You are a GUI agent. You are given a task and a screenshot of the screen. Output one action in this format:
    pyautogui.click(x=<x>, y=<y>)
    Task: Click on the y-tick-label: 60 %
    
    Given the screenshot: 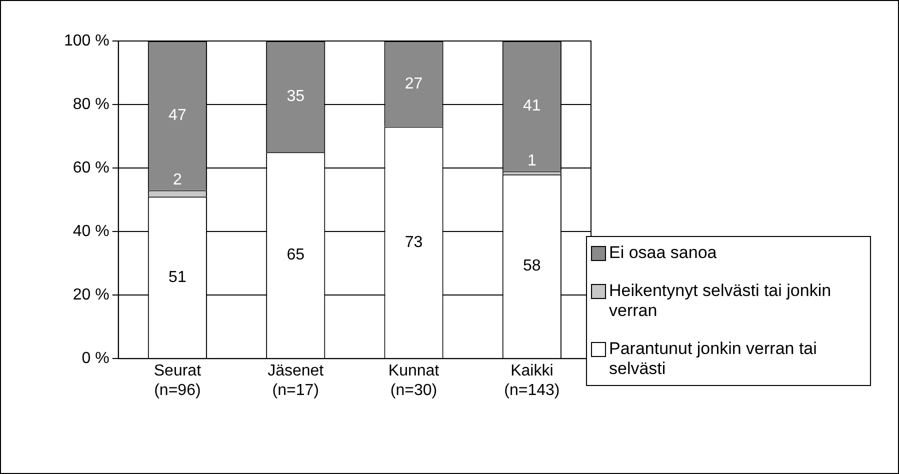 What is the action you would take?
    pyautogui.click(x=91, y=167)
    